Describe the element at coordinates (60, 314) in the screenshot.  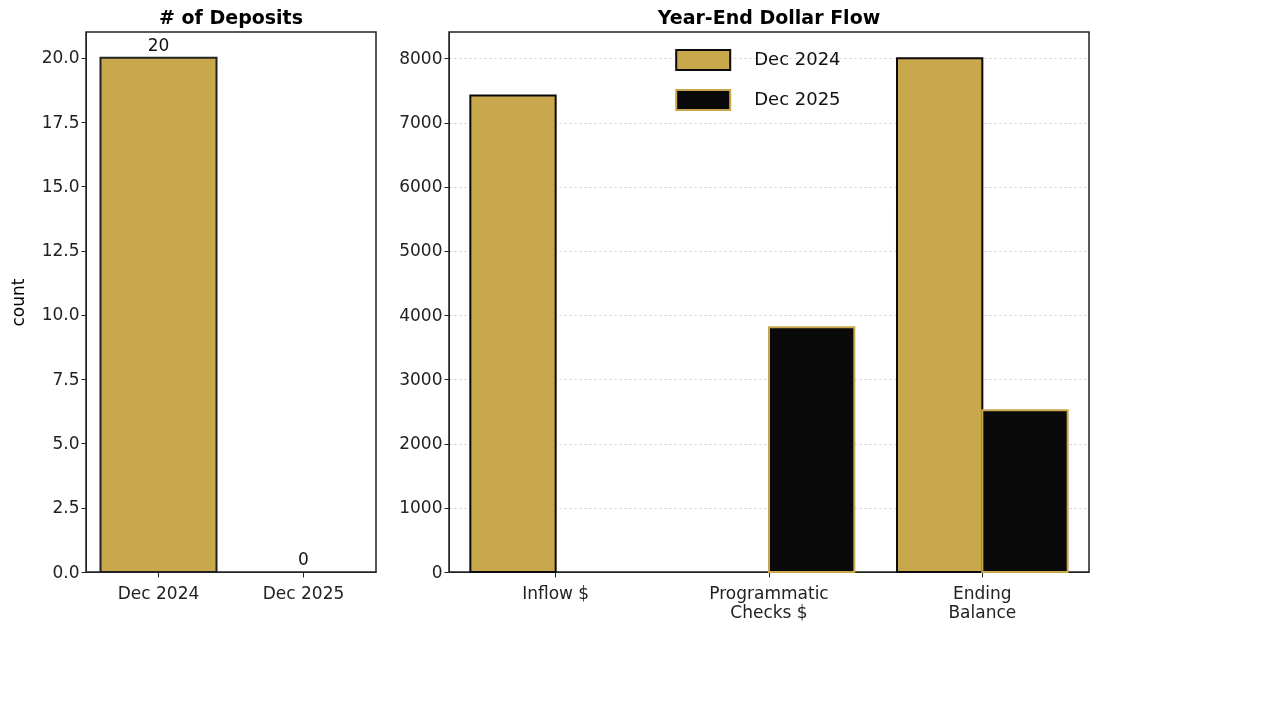
I see `y-tick-label: 10.0` at that location.